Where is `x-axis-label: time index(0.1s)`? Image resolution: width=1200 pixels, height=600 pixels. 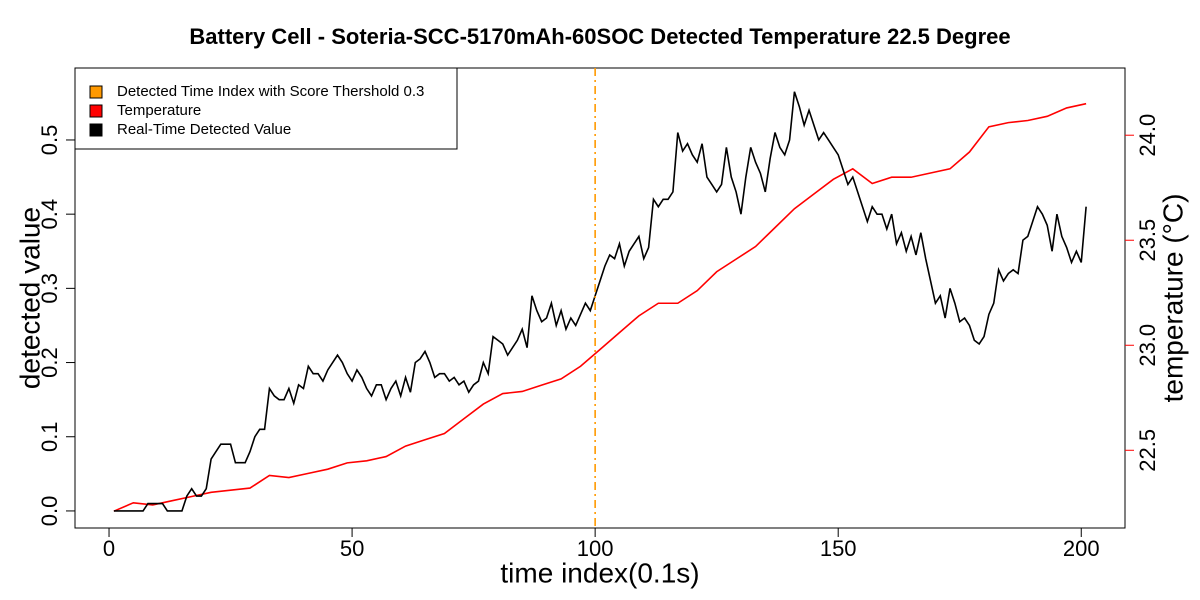
x-axis-label: time index(0.1s) is located at coordinates (599, 572).